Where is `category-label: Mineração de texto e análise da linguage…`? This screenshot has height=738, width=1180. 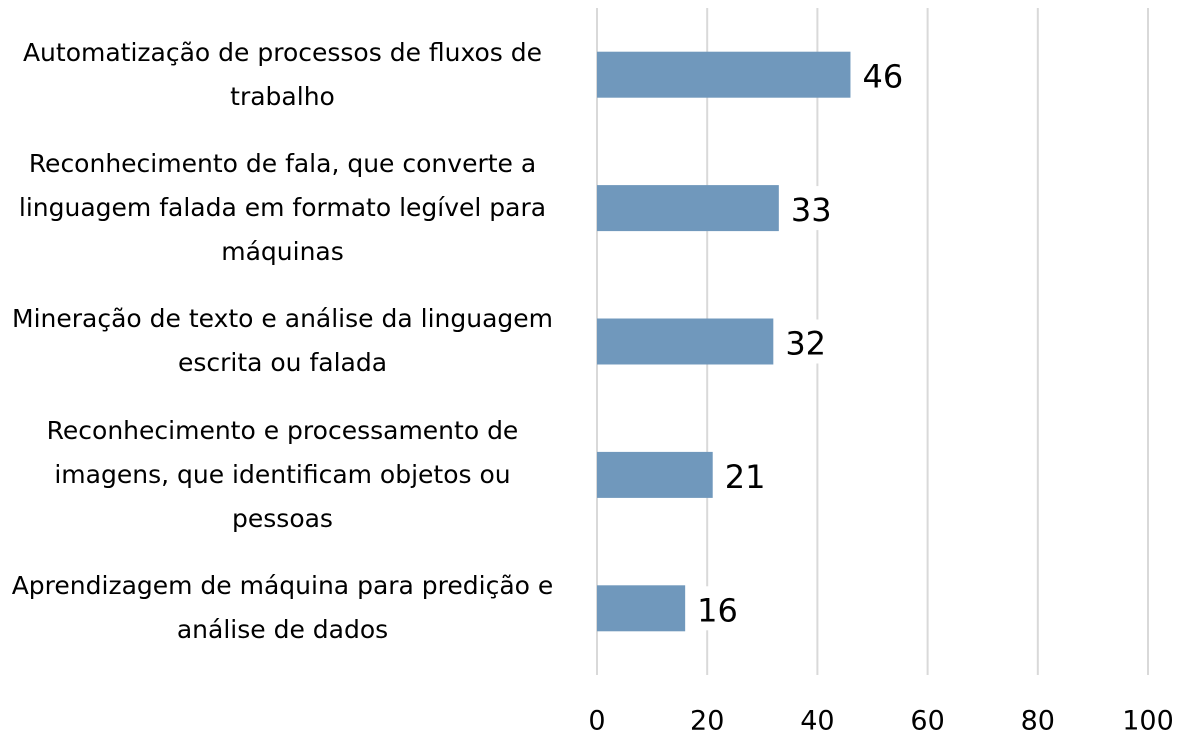 category-label: Mineração de texto e análise da linguage… is located at coordinates (282, 341).